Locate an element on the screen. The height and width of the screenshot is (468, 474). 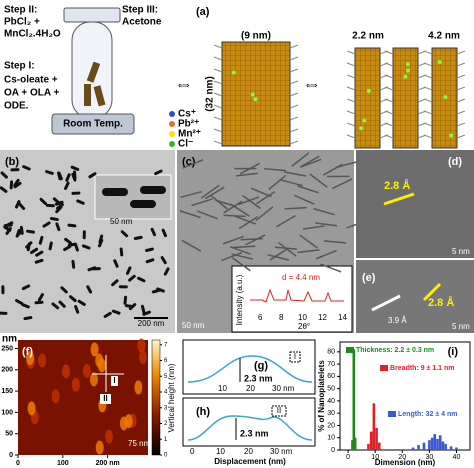
colorbar-tick-label: 3 is located at coordinates (166, 408).